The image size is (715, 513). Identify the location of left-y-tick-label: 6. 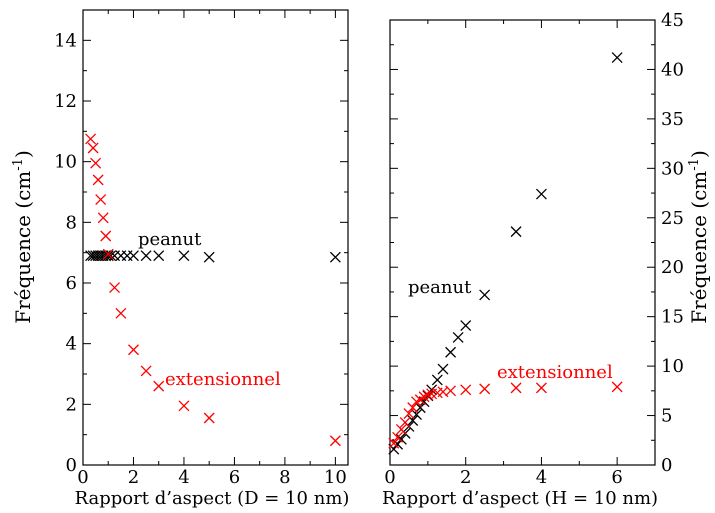
(71, 283).